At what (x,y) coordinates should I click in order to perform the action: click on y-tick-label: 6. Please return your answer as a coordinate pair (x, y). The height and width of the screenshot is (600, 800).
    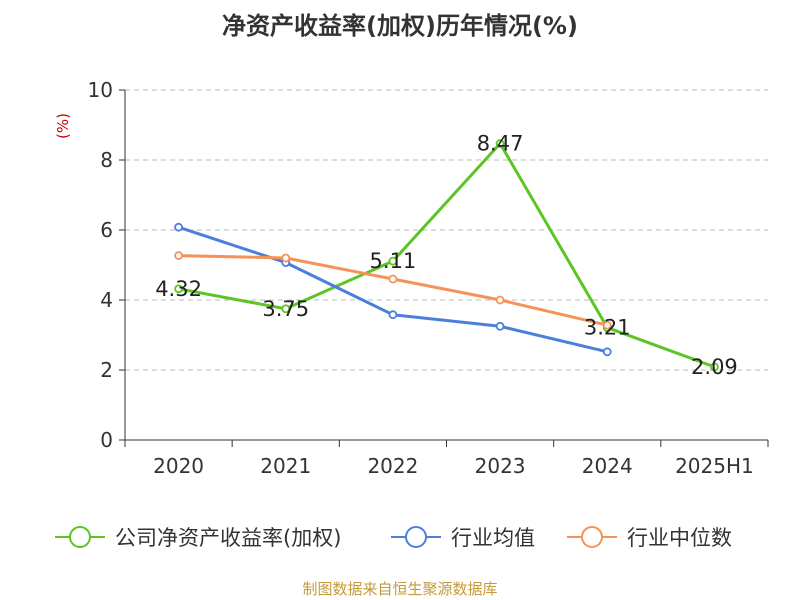
    Looking at the image, I should click on (106, 230).